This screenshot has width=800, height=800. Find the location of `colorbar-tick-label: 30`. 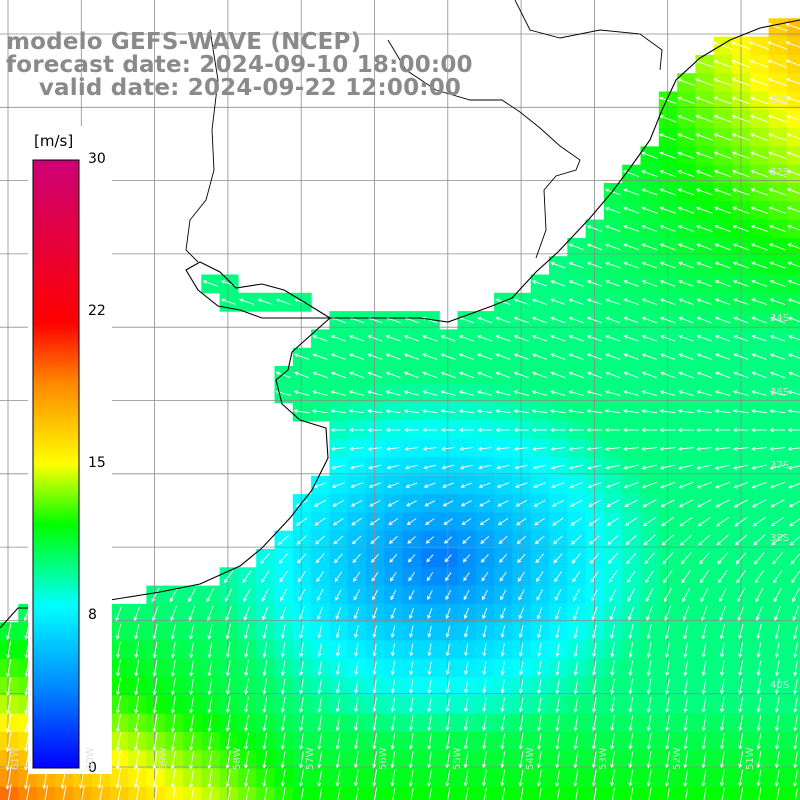

colorbar-tick-label: 30 is located at coordinates (97, 159).